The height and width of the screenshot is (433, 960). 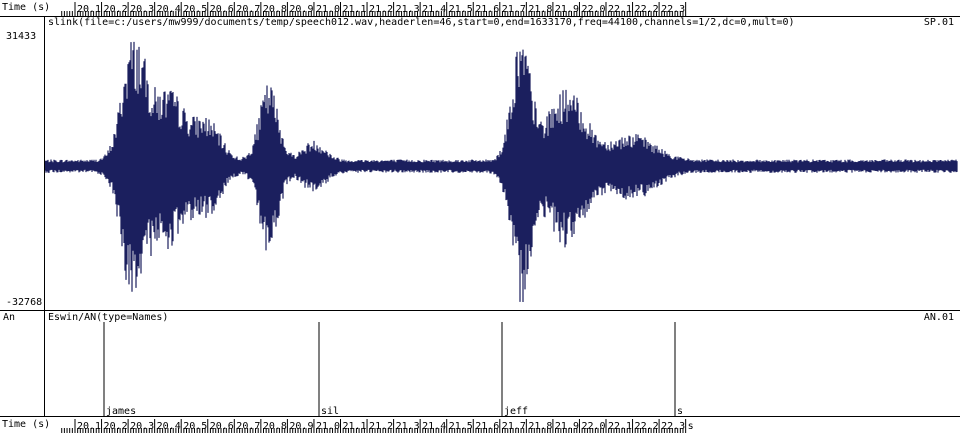 What do you see at coordinates (938, 317) in the screenshot?
I see `annotation-name: AN.01` at bounding box center [938, 317].